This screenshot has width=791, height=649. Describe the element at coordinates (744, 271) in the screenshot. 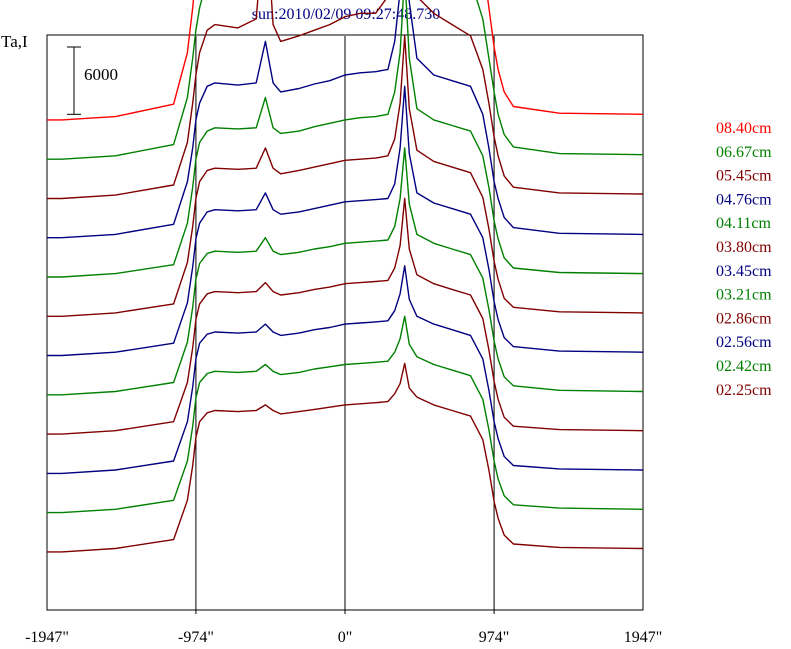

I see `legend-item-6: 03.45cm` at that location.